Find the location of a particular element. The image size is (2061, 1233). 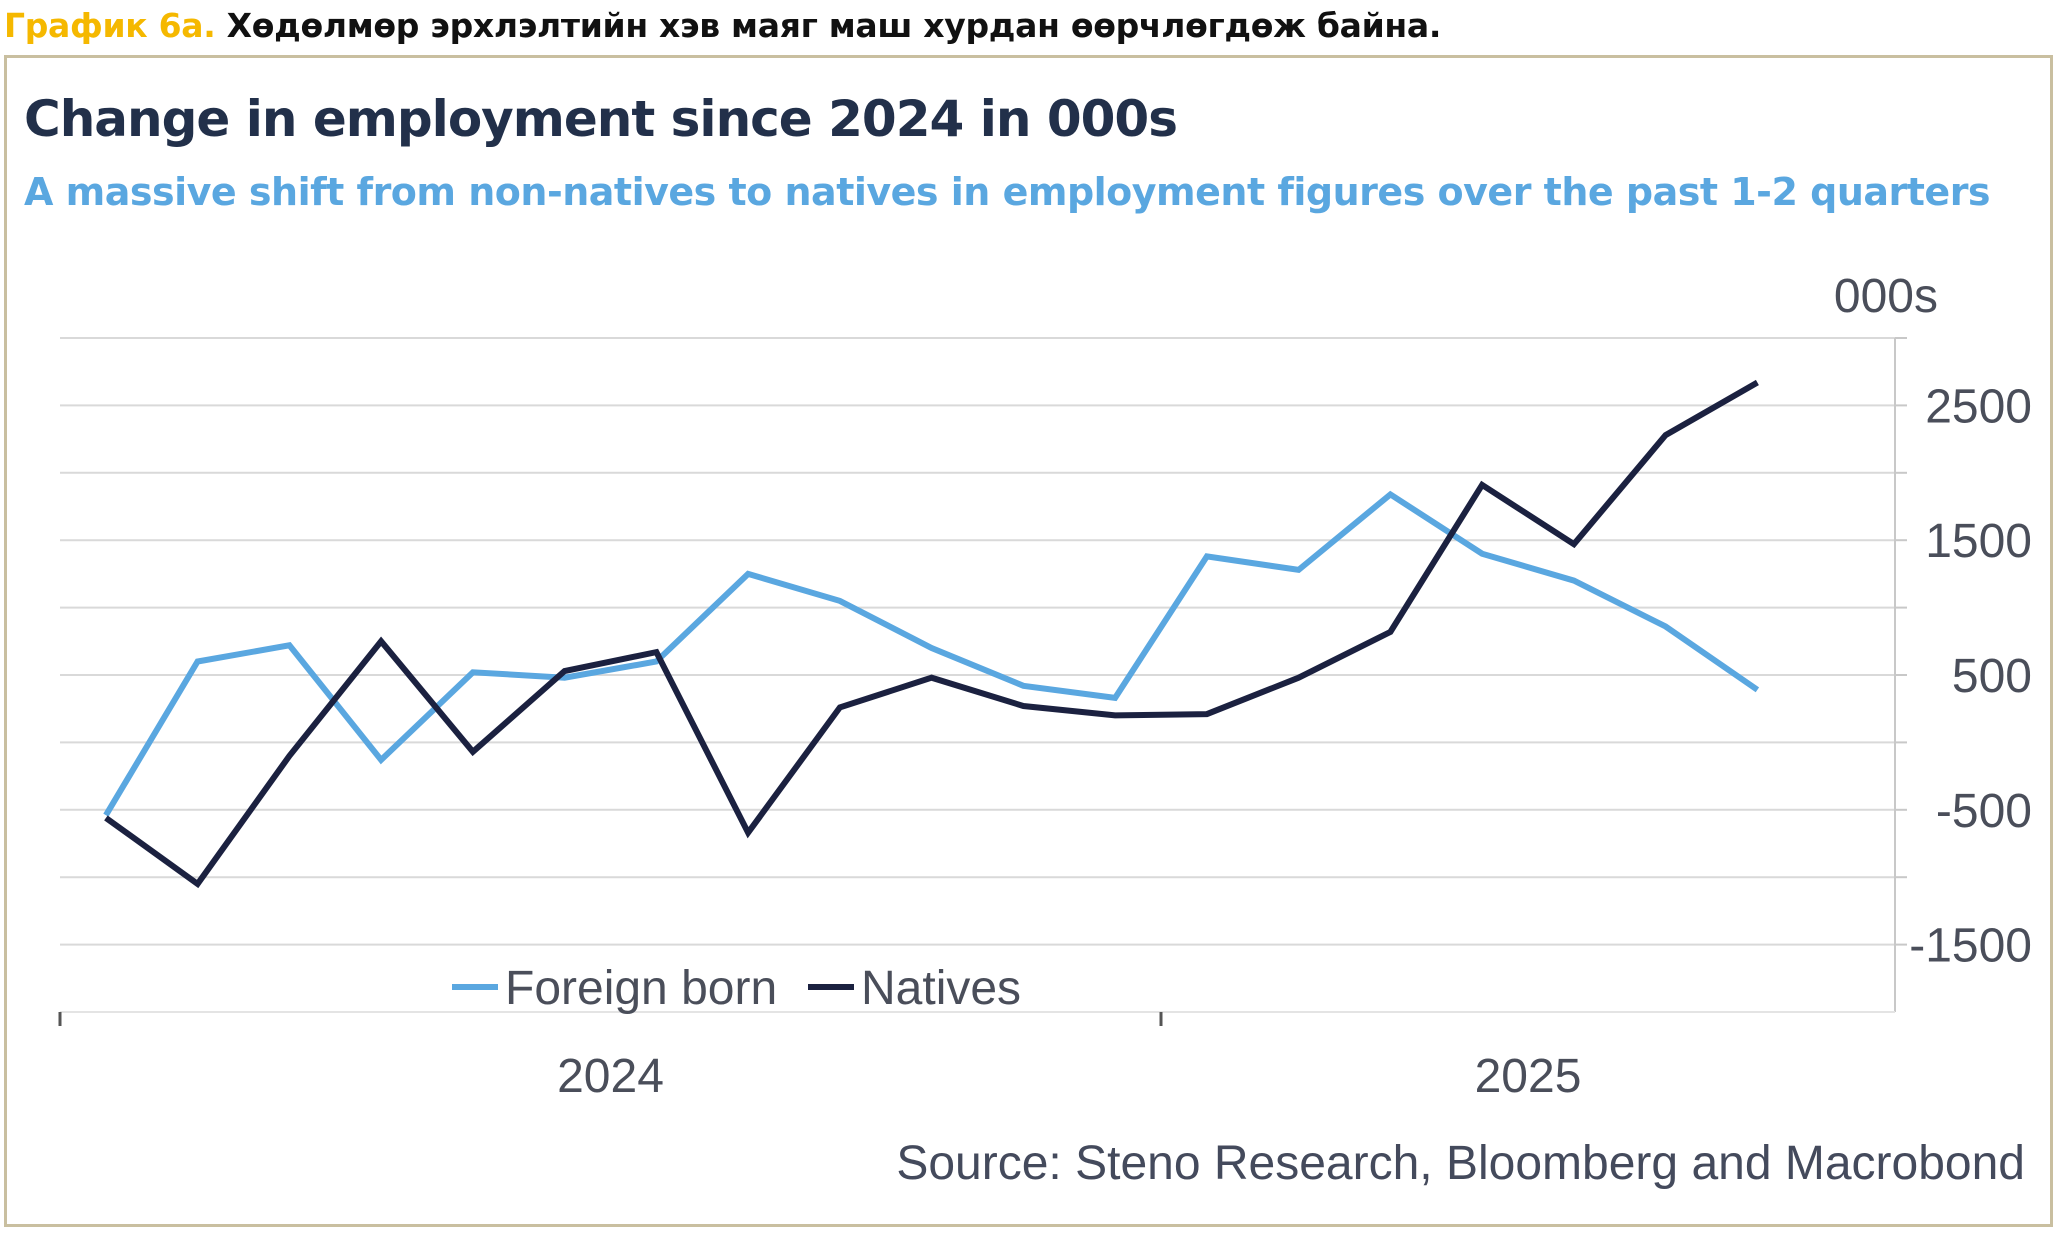

legend: Foreign born Natives is located at coordinates (736, 988).